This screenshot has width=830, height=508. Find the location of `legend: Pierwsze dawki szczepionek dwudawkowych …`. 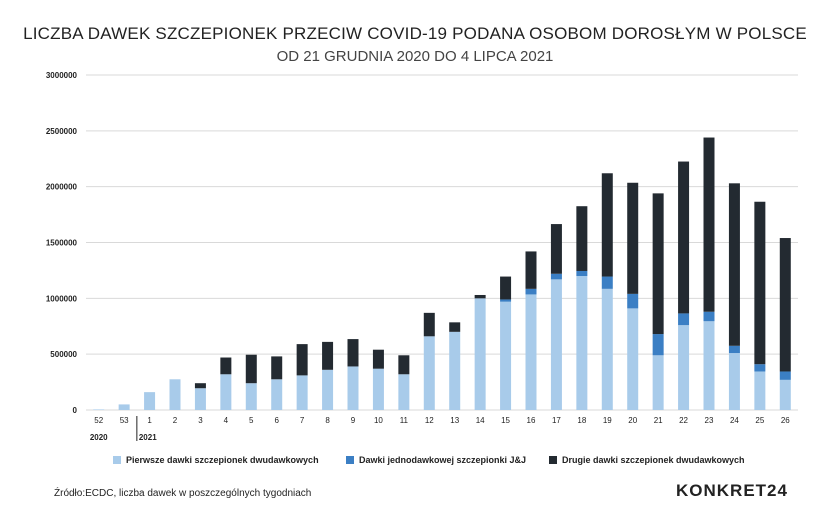

legend: Pierwsze dawki szczepionek dwudawkowych … is located at coordinates (415, 463).